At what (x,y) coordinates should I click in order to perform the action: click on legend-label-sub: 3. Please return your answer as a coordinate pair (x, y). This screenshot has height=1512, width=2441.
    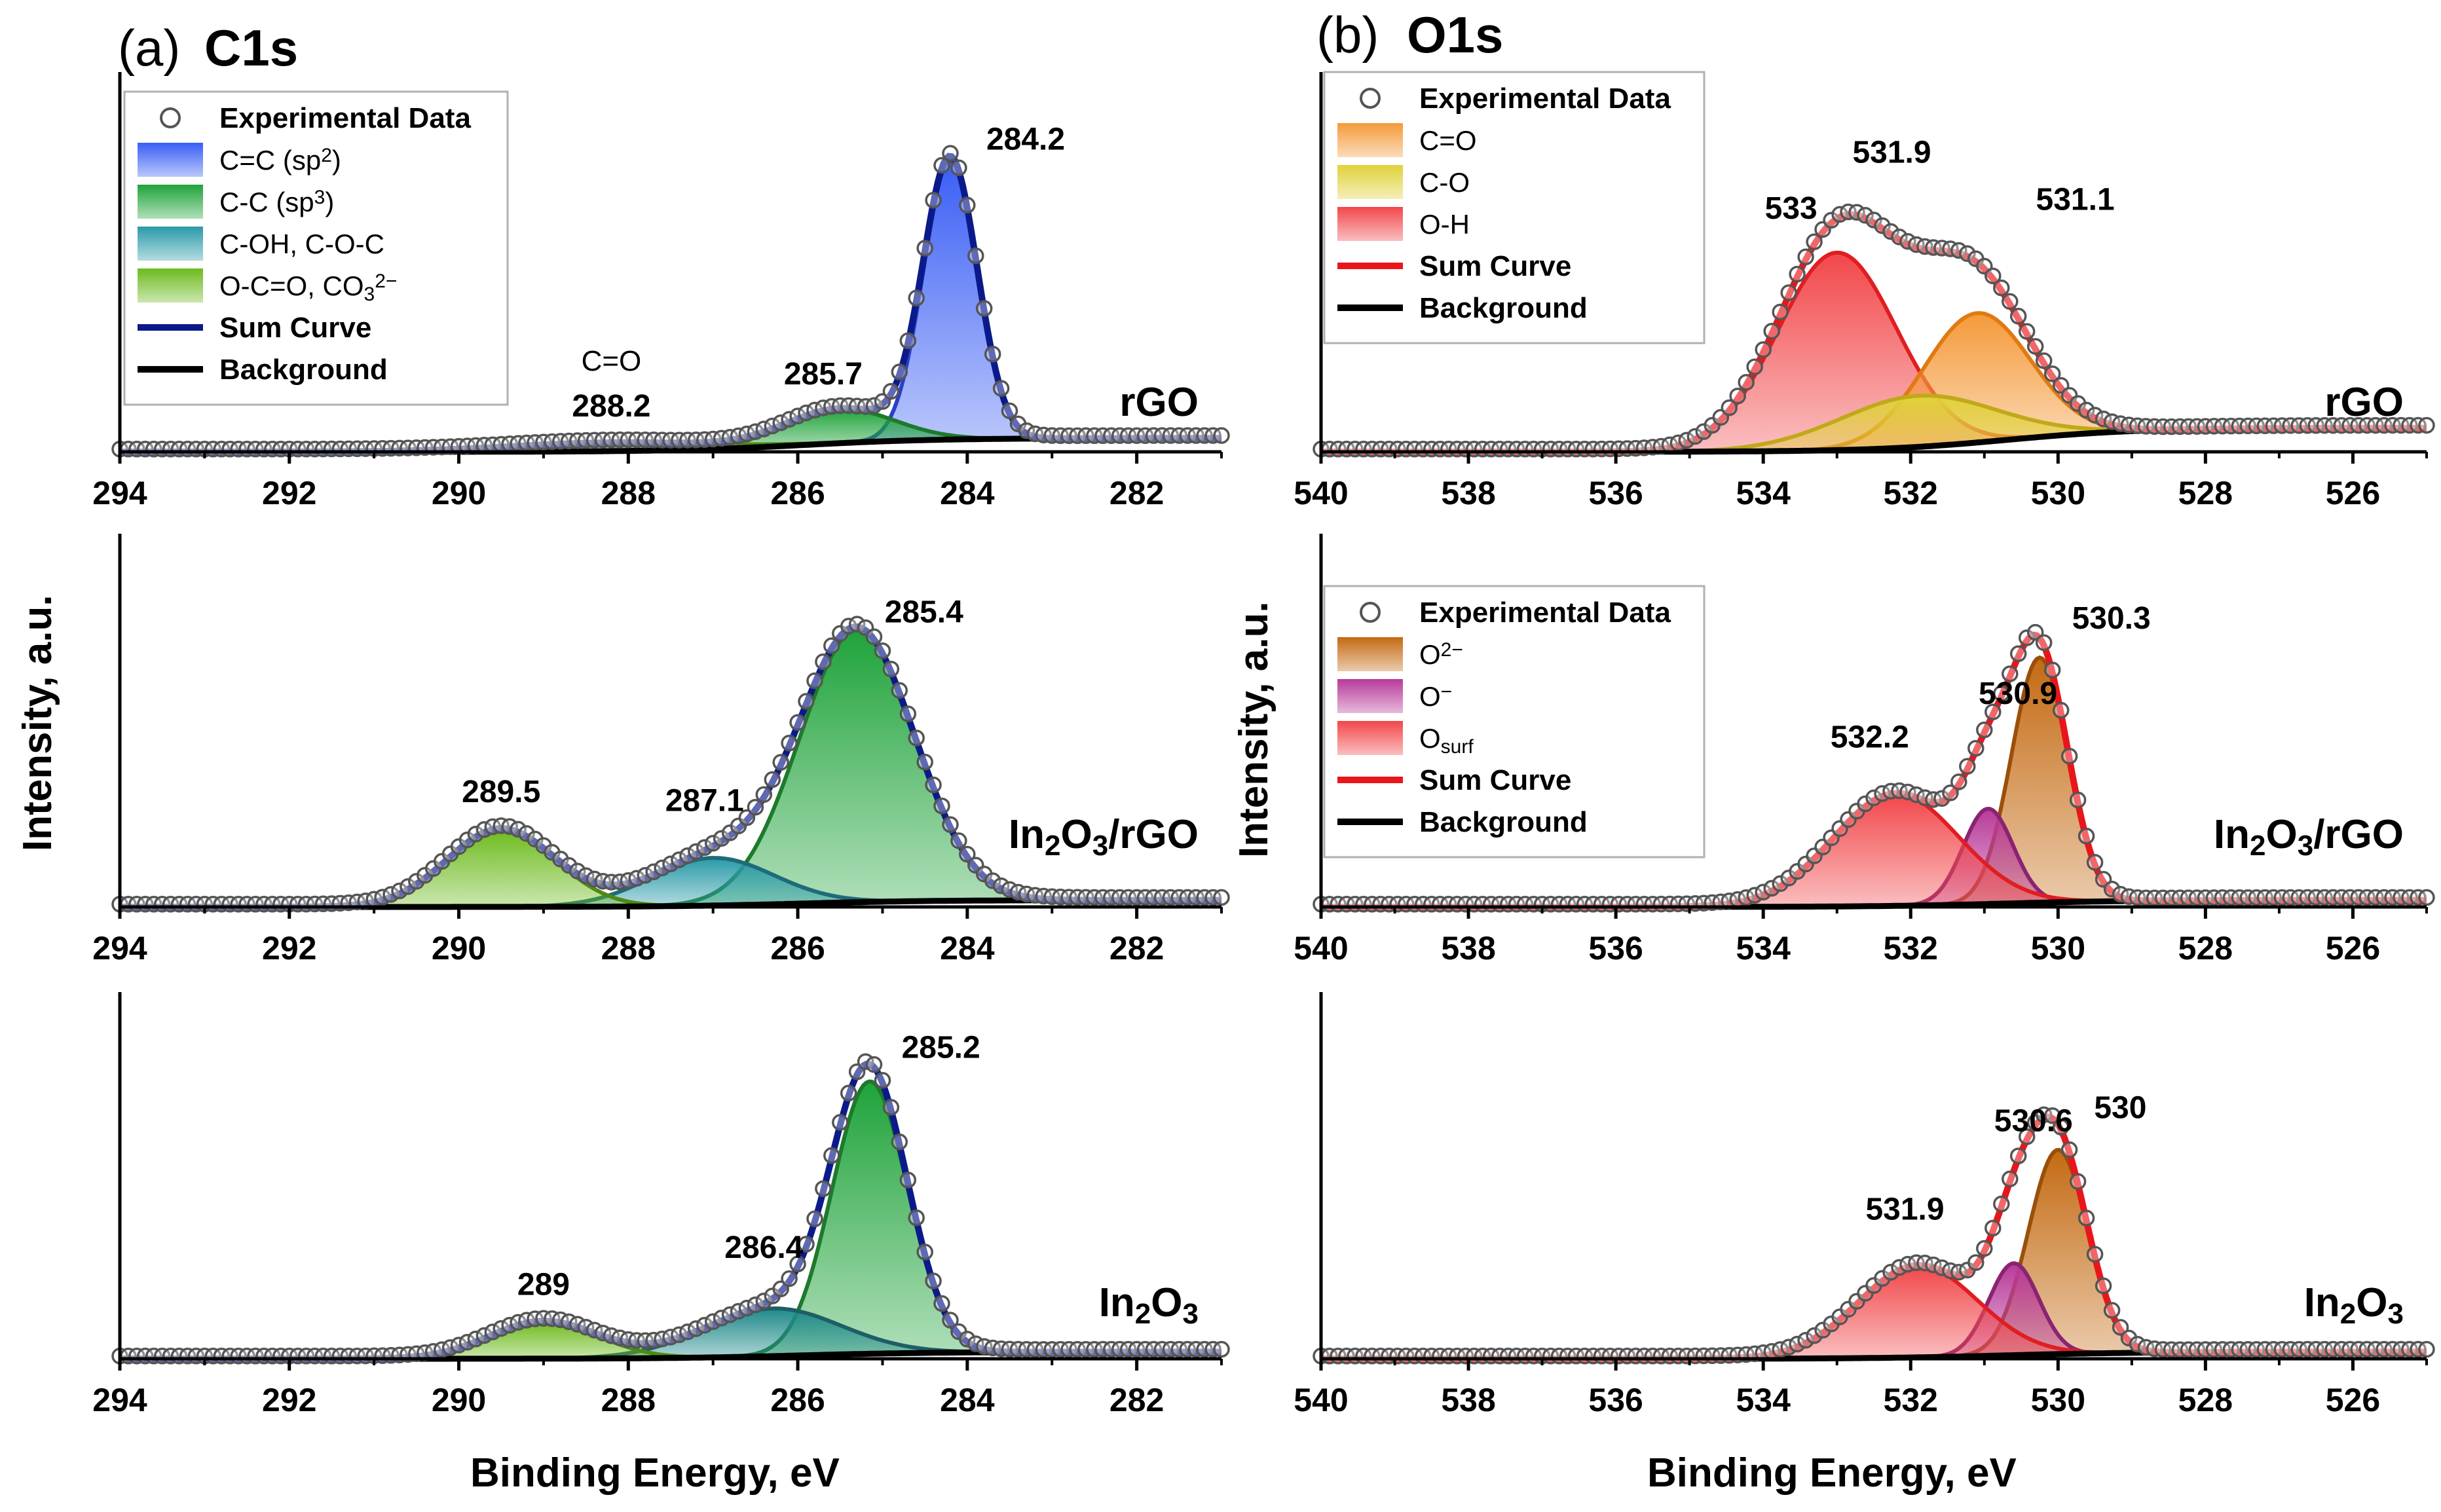
    Looking at the image, I should click on (369, 294).